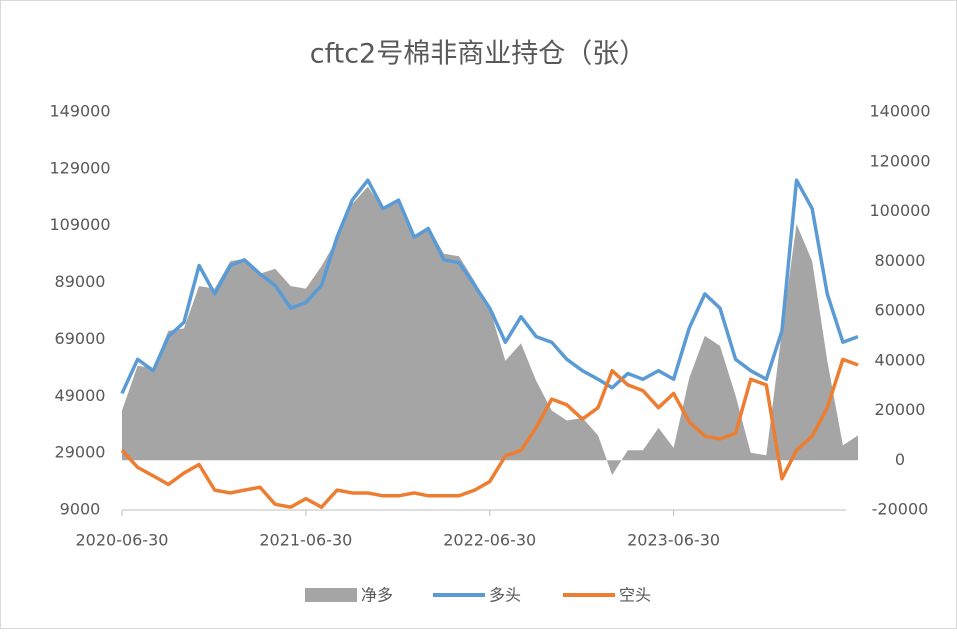 The height and width of the screenshot is (633, 957). What do you see at coordinates (899, 111) in the screenshot?
I see `y2-tick-label: 140000` at bounding box center [899, 111].